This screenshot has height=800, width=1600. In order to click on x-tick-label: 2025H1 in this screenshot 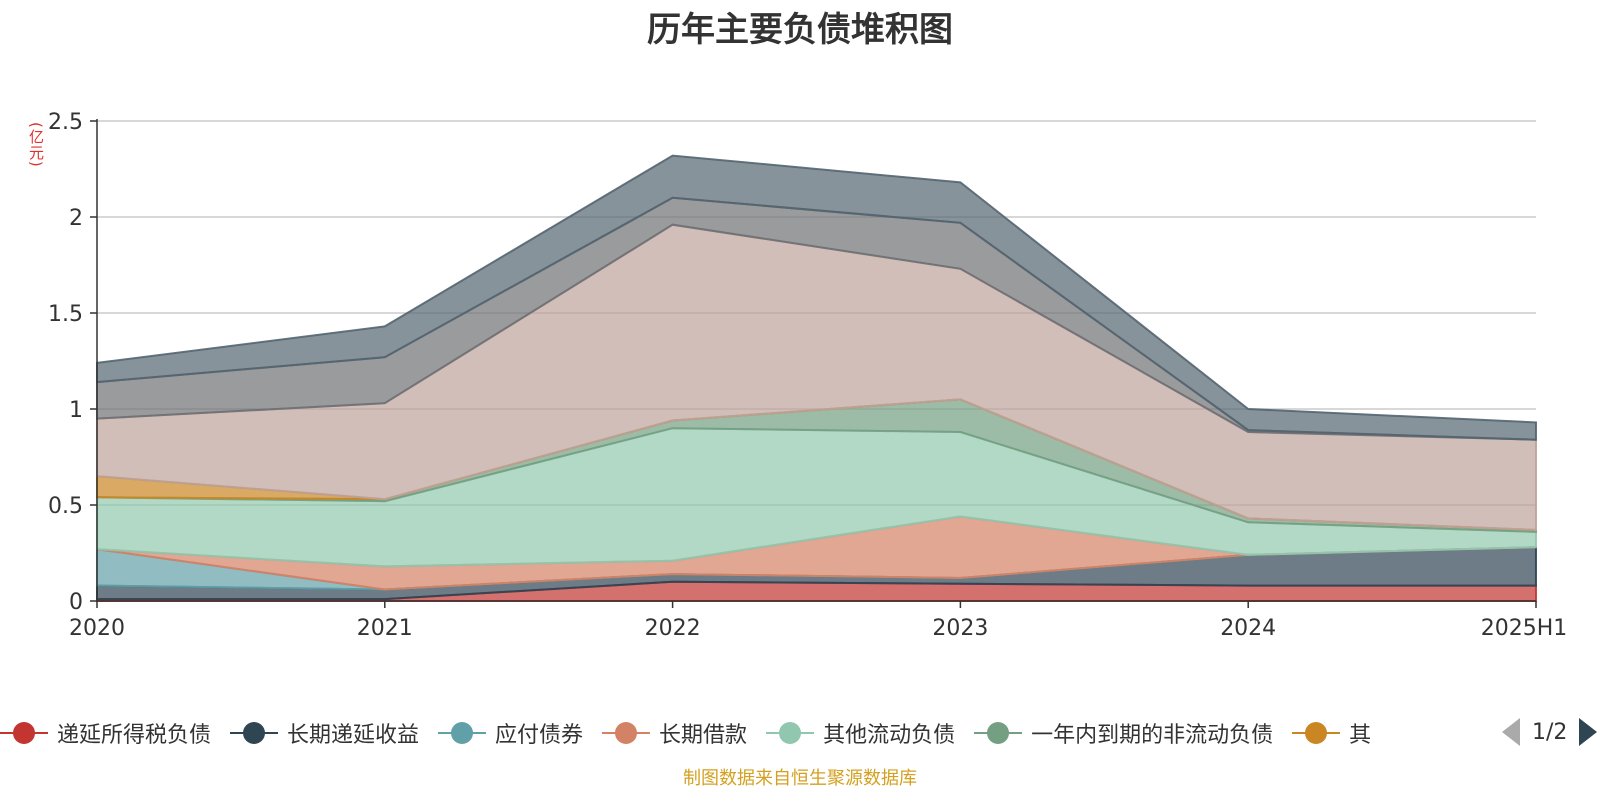, I will do `click(1524, 628)`.